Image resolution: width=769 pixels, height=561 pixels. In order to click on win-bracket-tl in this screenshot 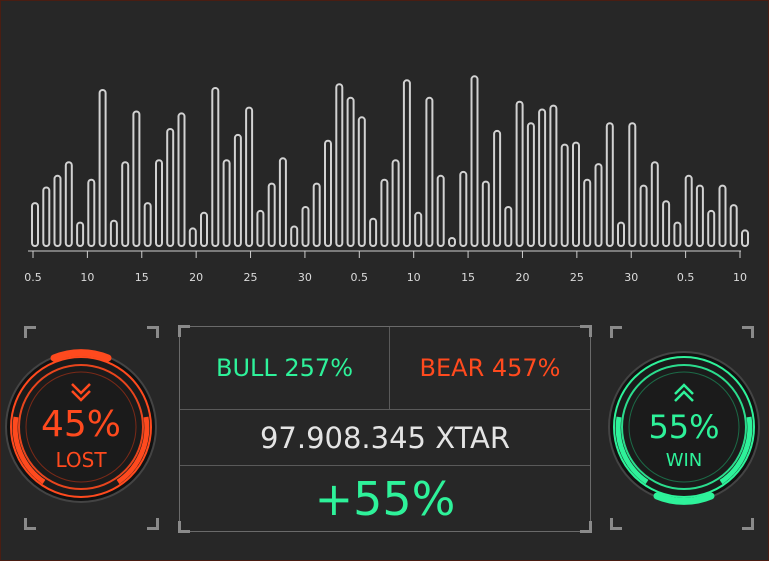, I will do `click(616, 332)`.